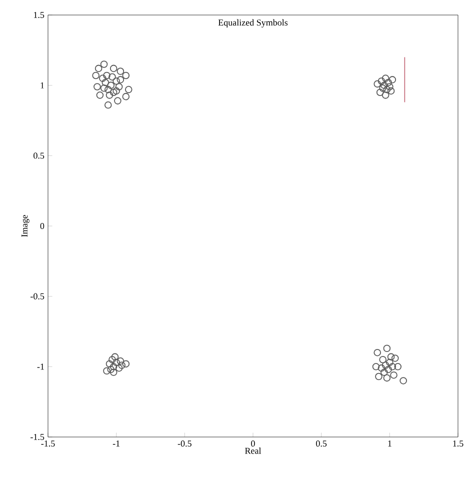 The image size is (470, 481). What do you see at coordinates (40, 367) in the screenshot?
I see `y-tick-label: -1` at bounding box center [40, 367].